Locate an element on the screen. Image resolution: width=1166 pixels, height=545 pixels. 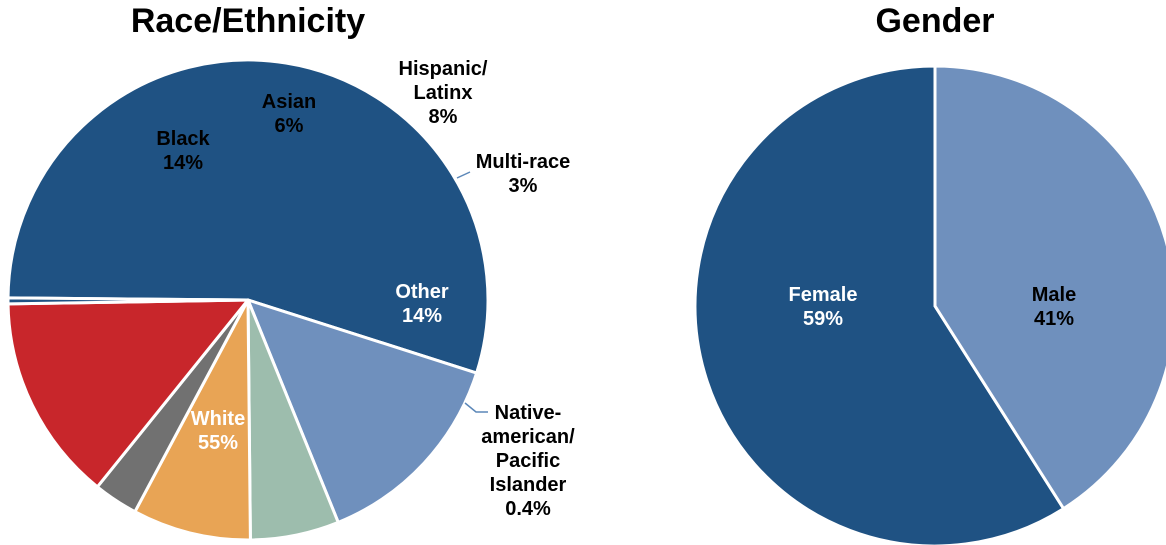
slice-label-multi-race: Multi-race 3% is located at coordinates (523, 174).